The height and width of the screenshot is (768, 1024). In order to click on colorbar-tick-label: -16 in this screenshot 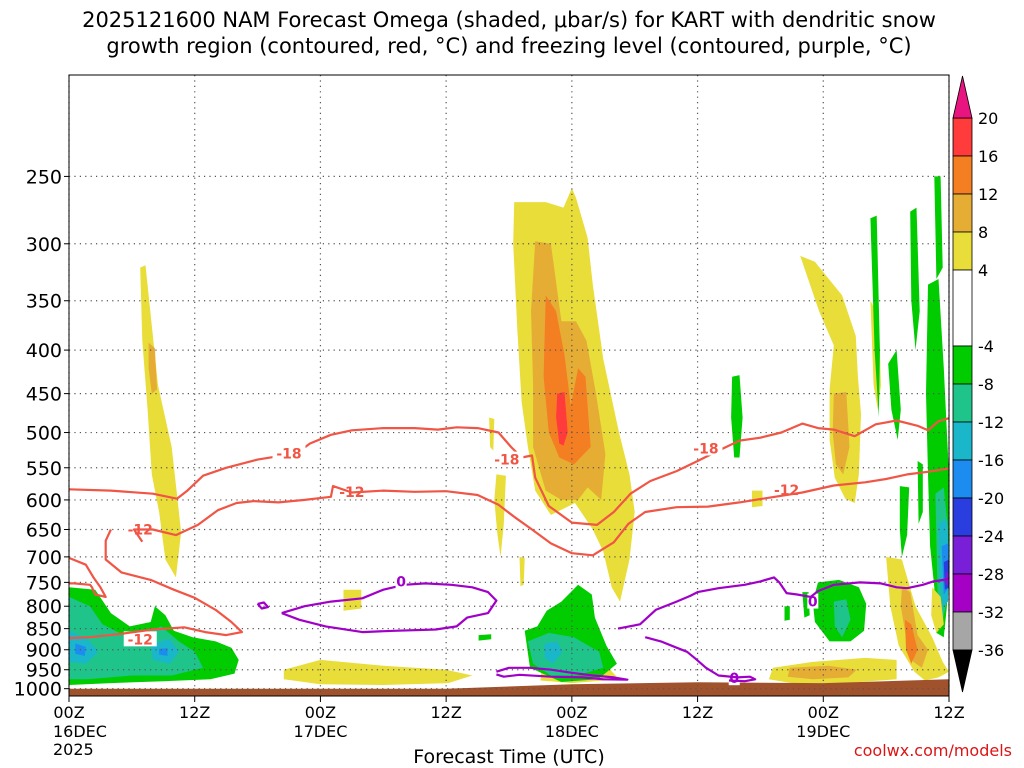, I will do `click(991, 460)`.